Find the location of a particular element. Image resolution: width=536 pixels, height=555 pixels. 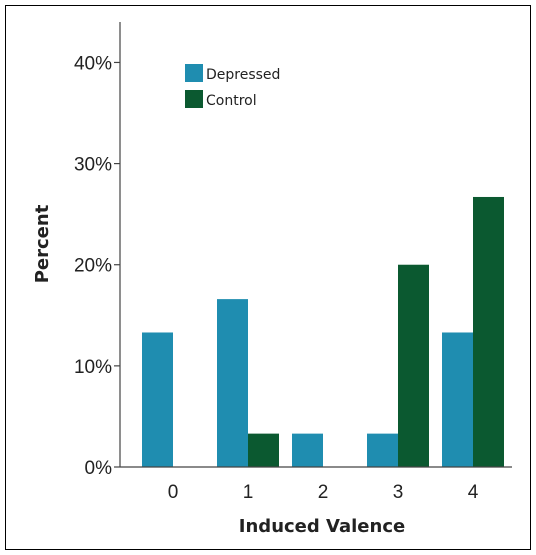

x-tick-label: 1 is located at coordinates (248, 492).